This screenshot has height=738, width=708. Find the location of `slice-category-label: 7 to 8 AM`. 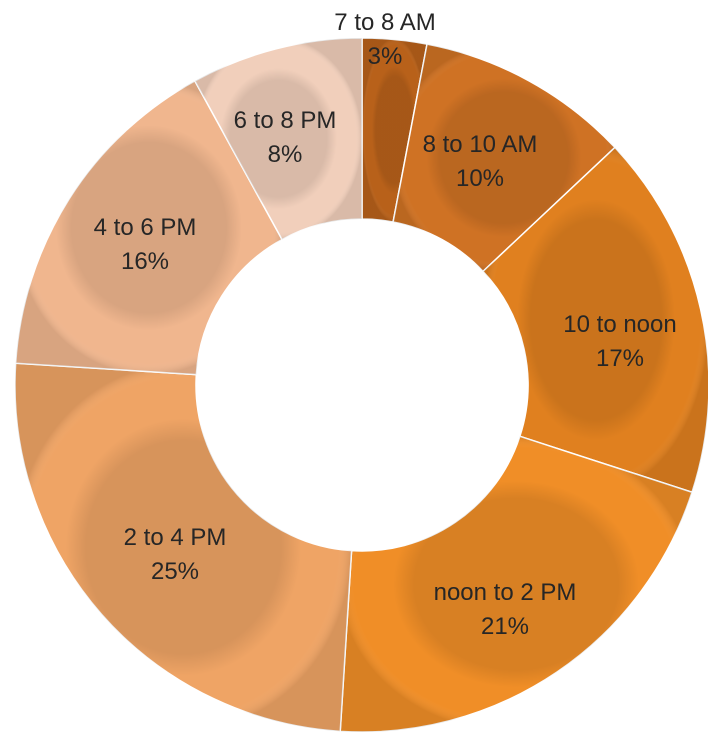

slice-category-label: 7 to 8 AM is located at coordinates (384, 22).